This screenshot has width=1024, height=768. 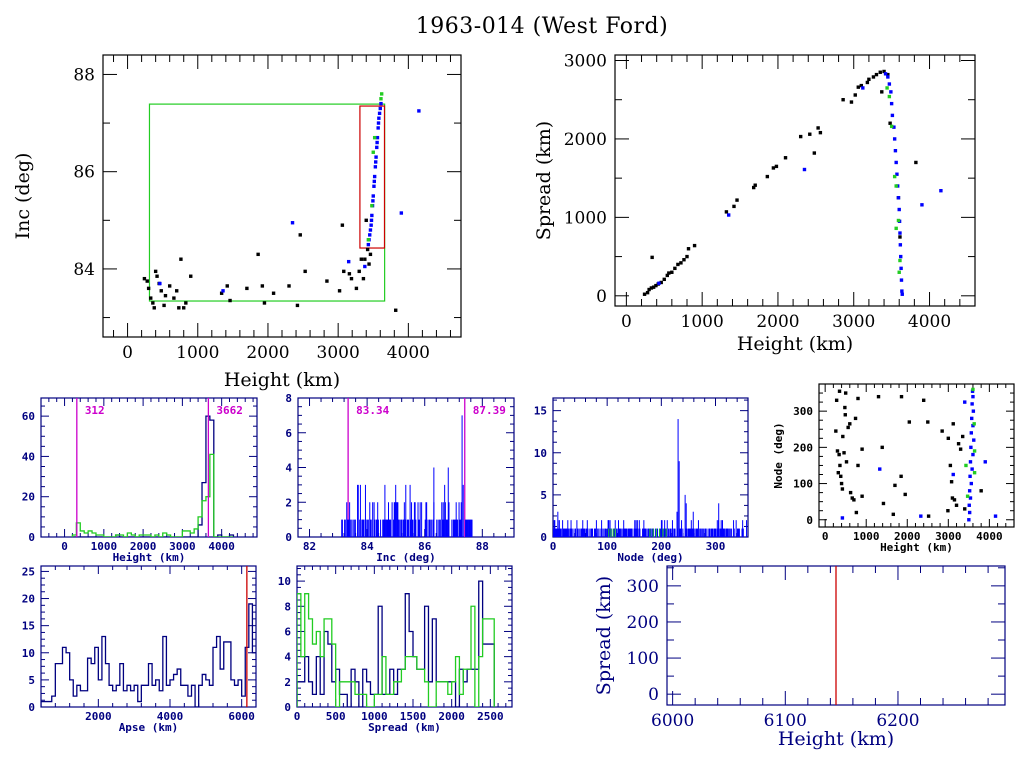 What do you see at coordinates (408, 353) in the screenshot?
I see `x-tick-label: 4000` at bounding box center [408, 353].